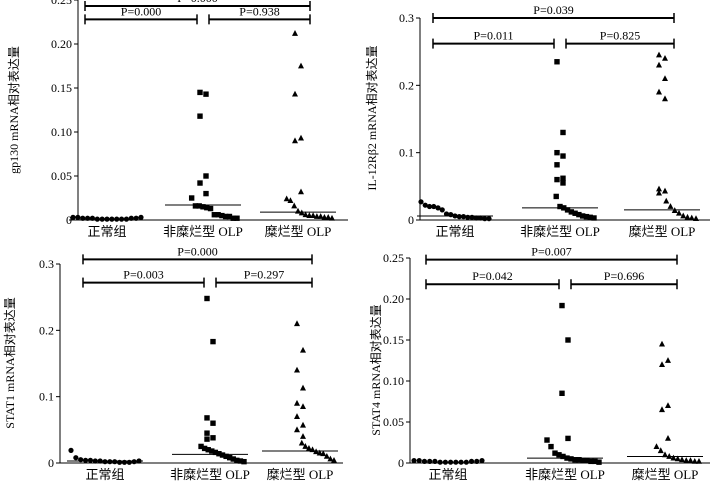  What do you see at coordinates (372, 117) in the screenshot?
I see `y-axis-label: IL-12Rβ2 mRNA相对表达量` at bounding box center [372, 117].